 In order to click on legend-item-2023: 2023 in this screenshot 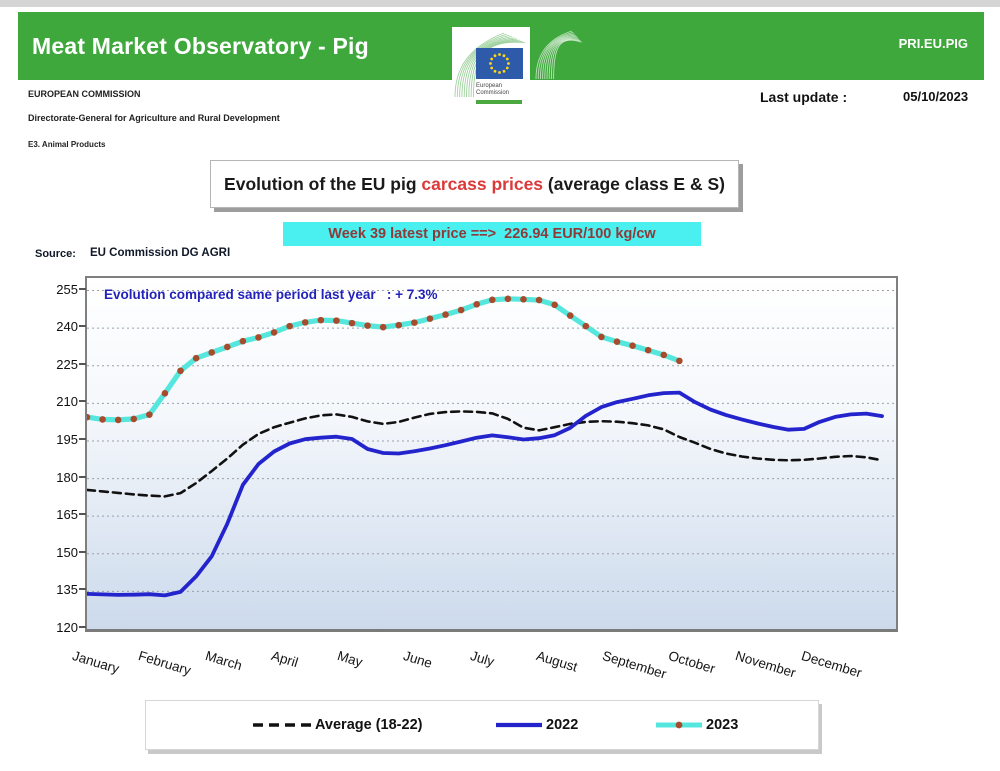, I will do `click(696, 725)`.